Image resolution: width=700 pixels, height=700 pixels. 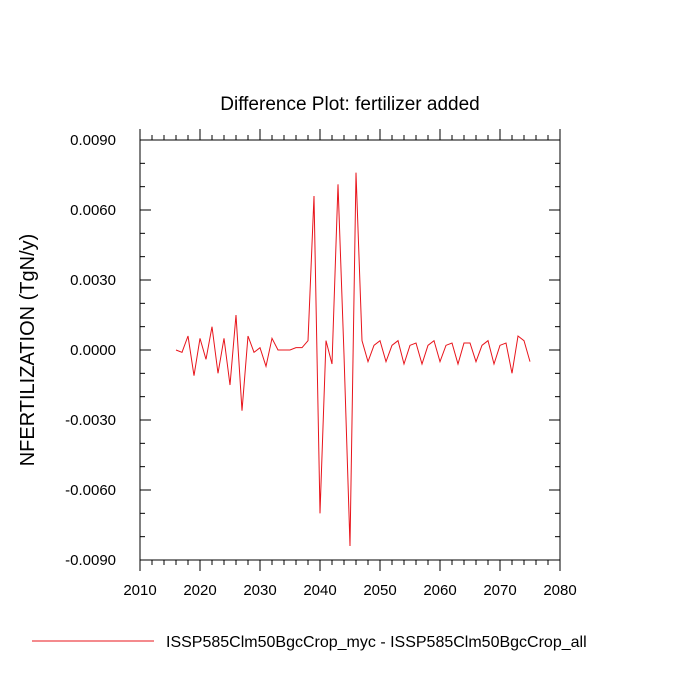 What do you see at coordinates (439, 590) in the screenshot?
I see `x-tick-label: 2060` at bounding box center [439, 590].